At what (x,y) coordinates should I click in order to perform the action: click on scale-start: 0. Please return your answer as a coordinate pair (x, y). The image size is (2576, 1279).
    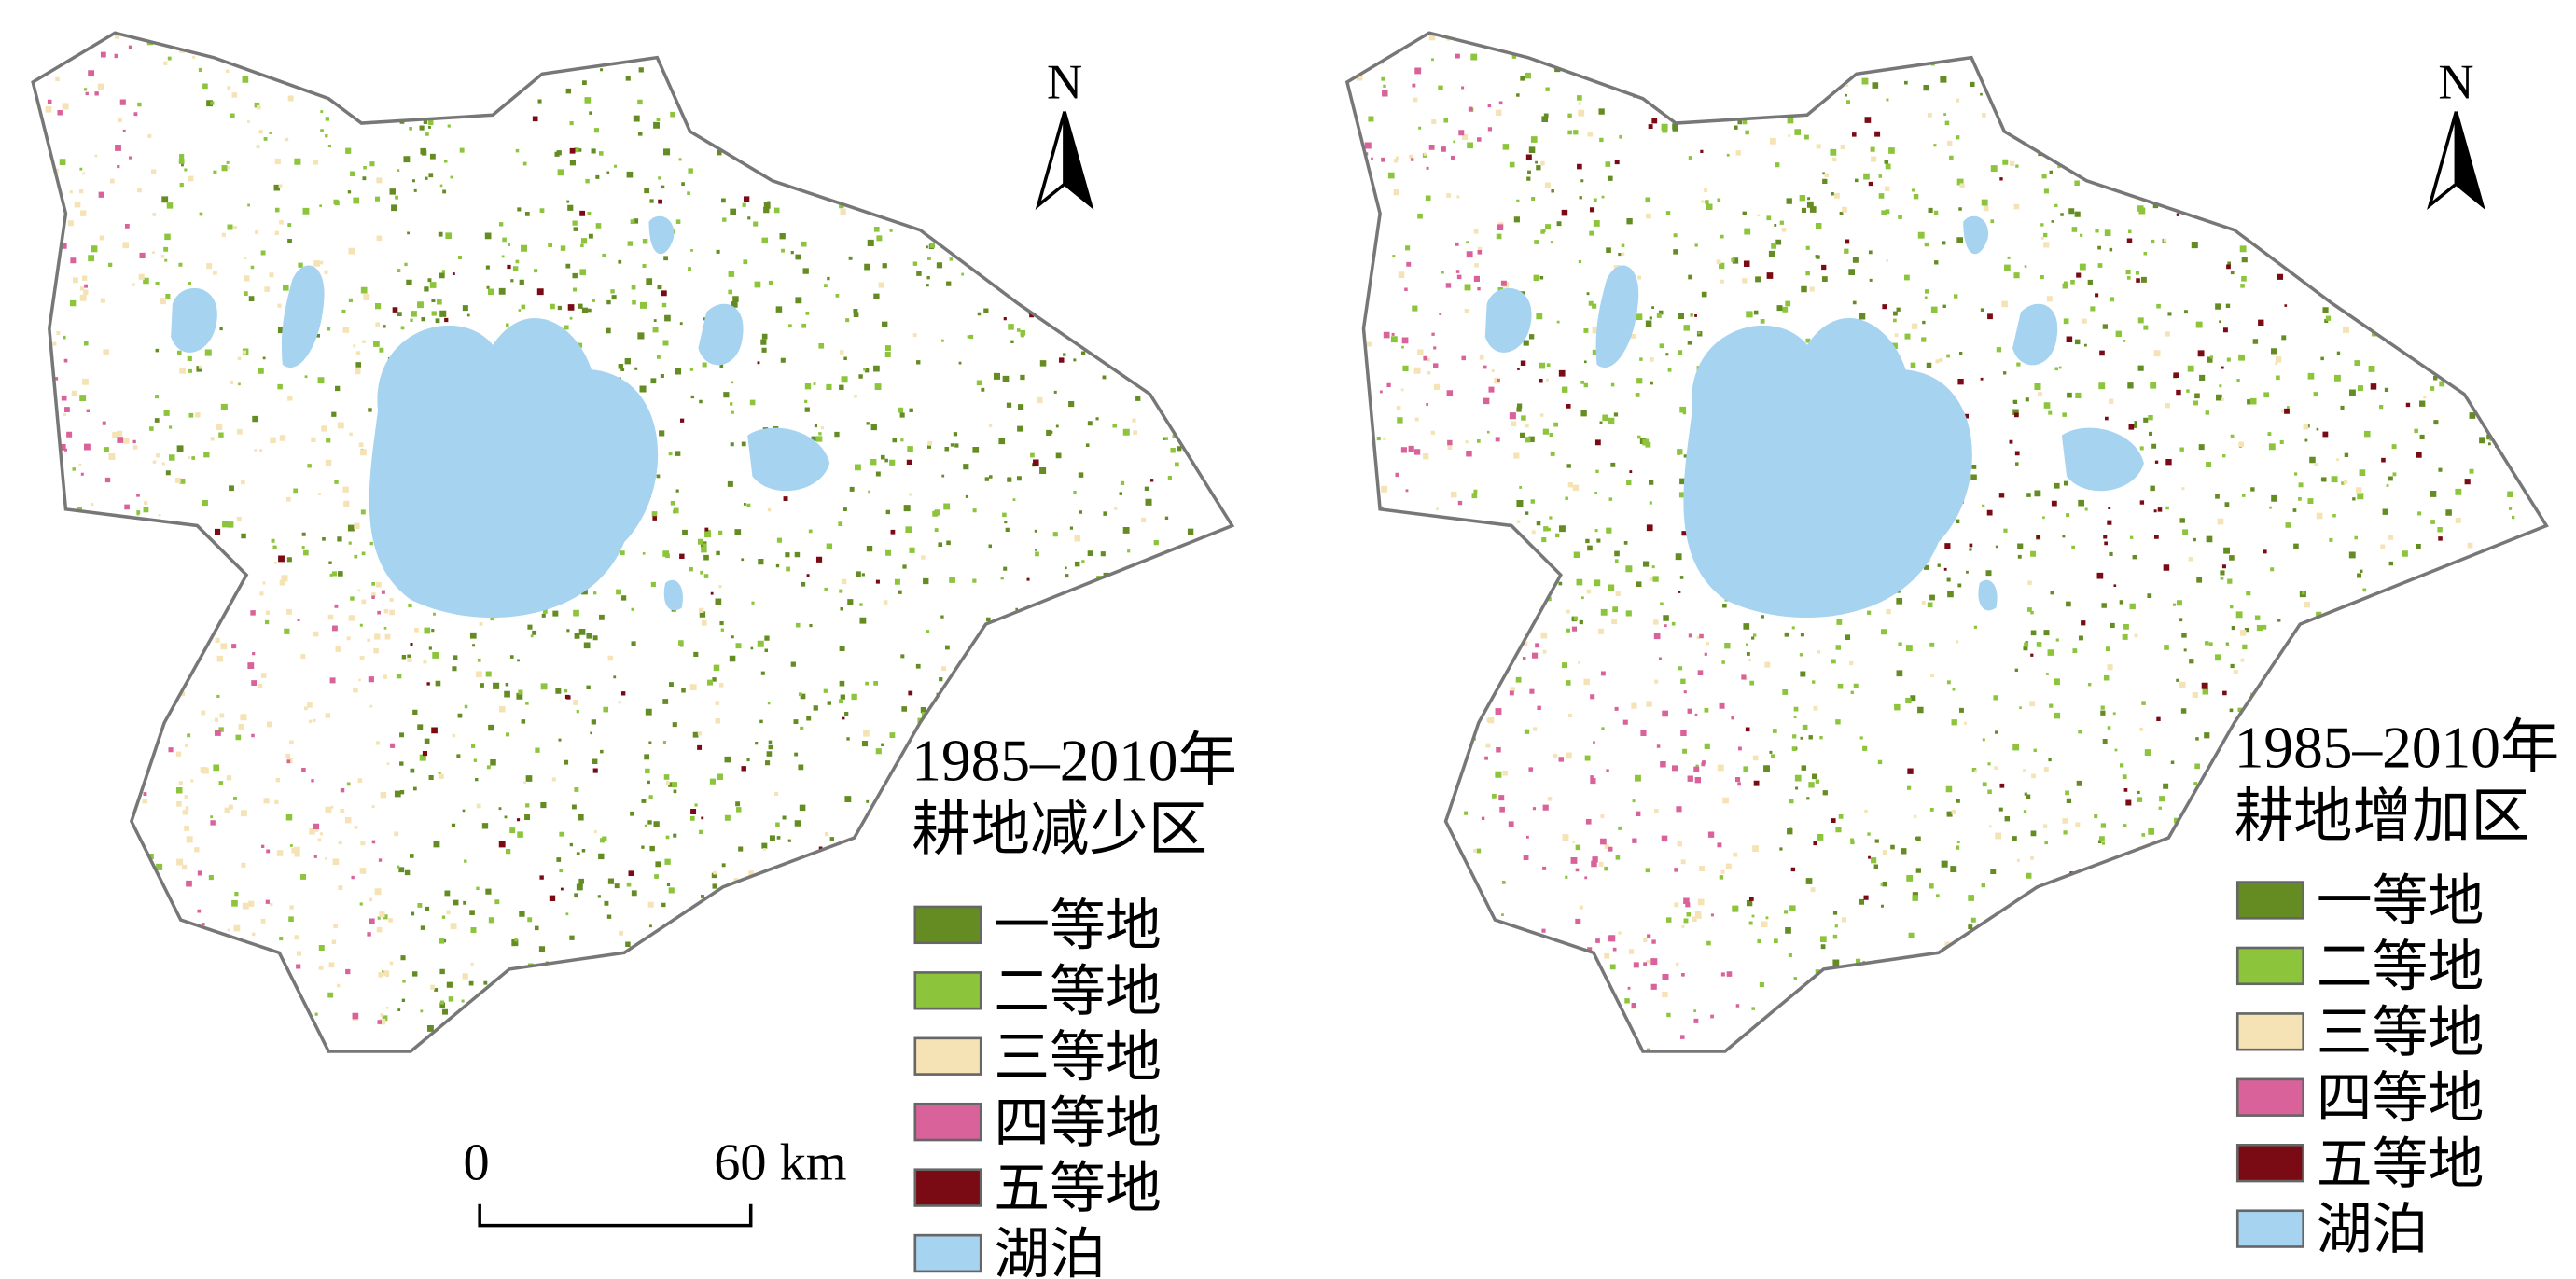
    Looking at the image, I should click on (477, 1162).